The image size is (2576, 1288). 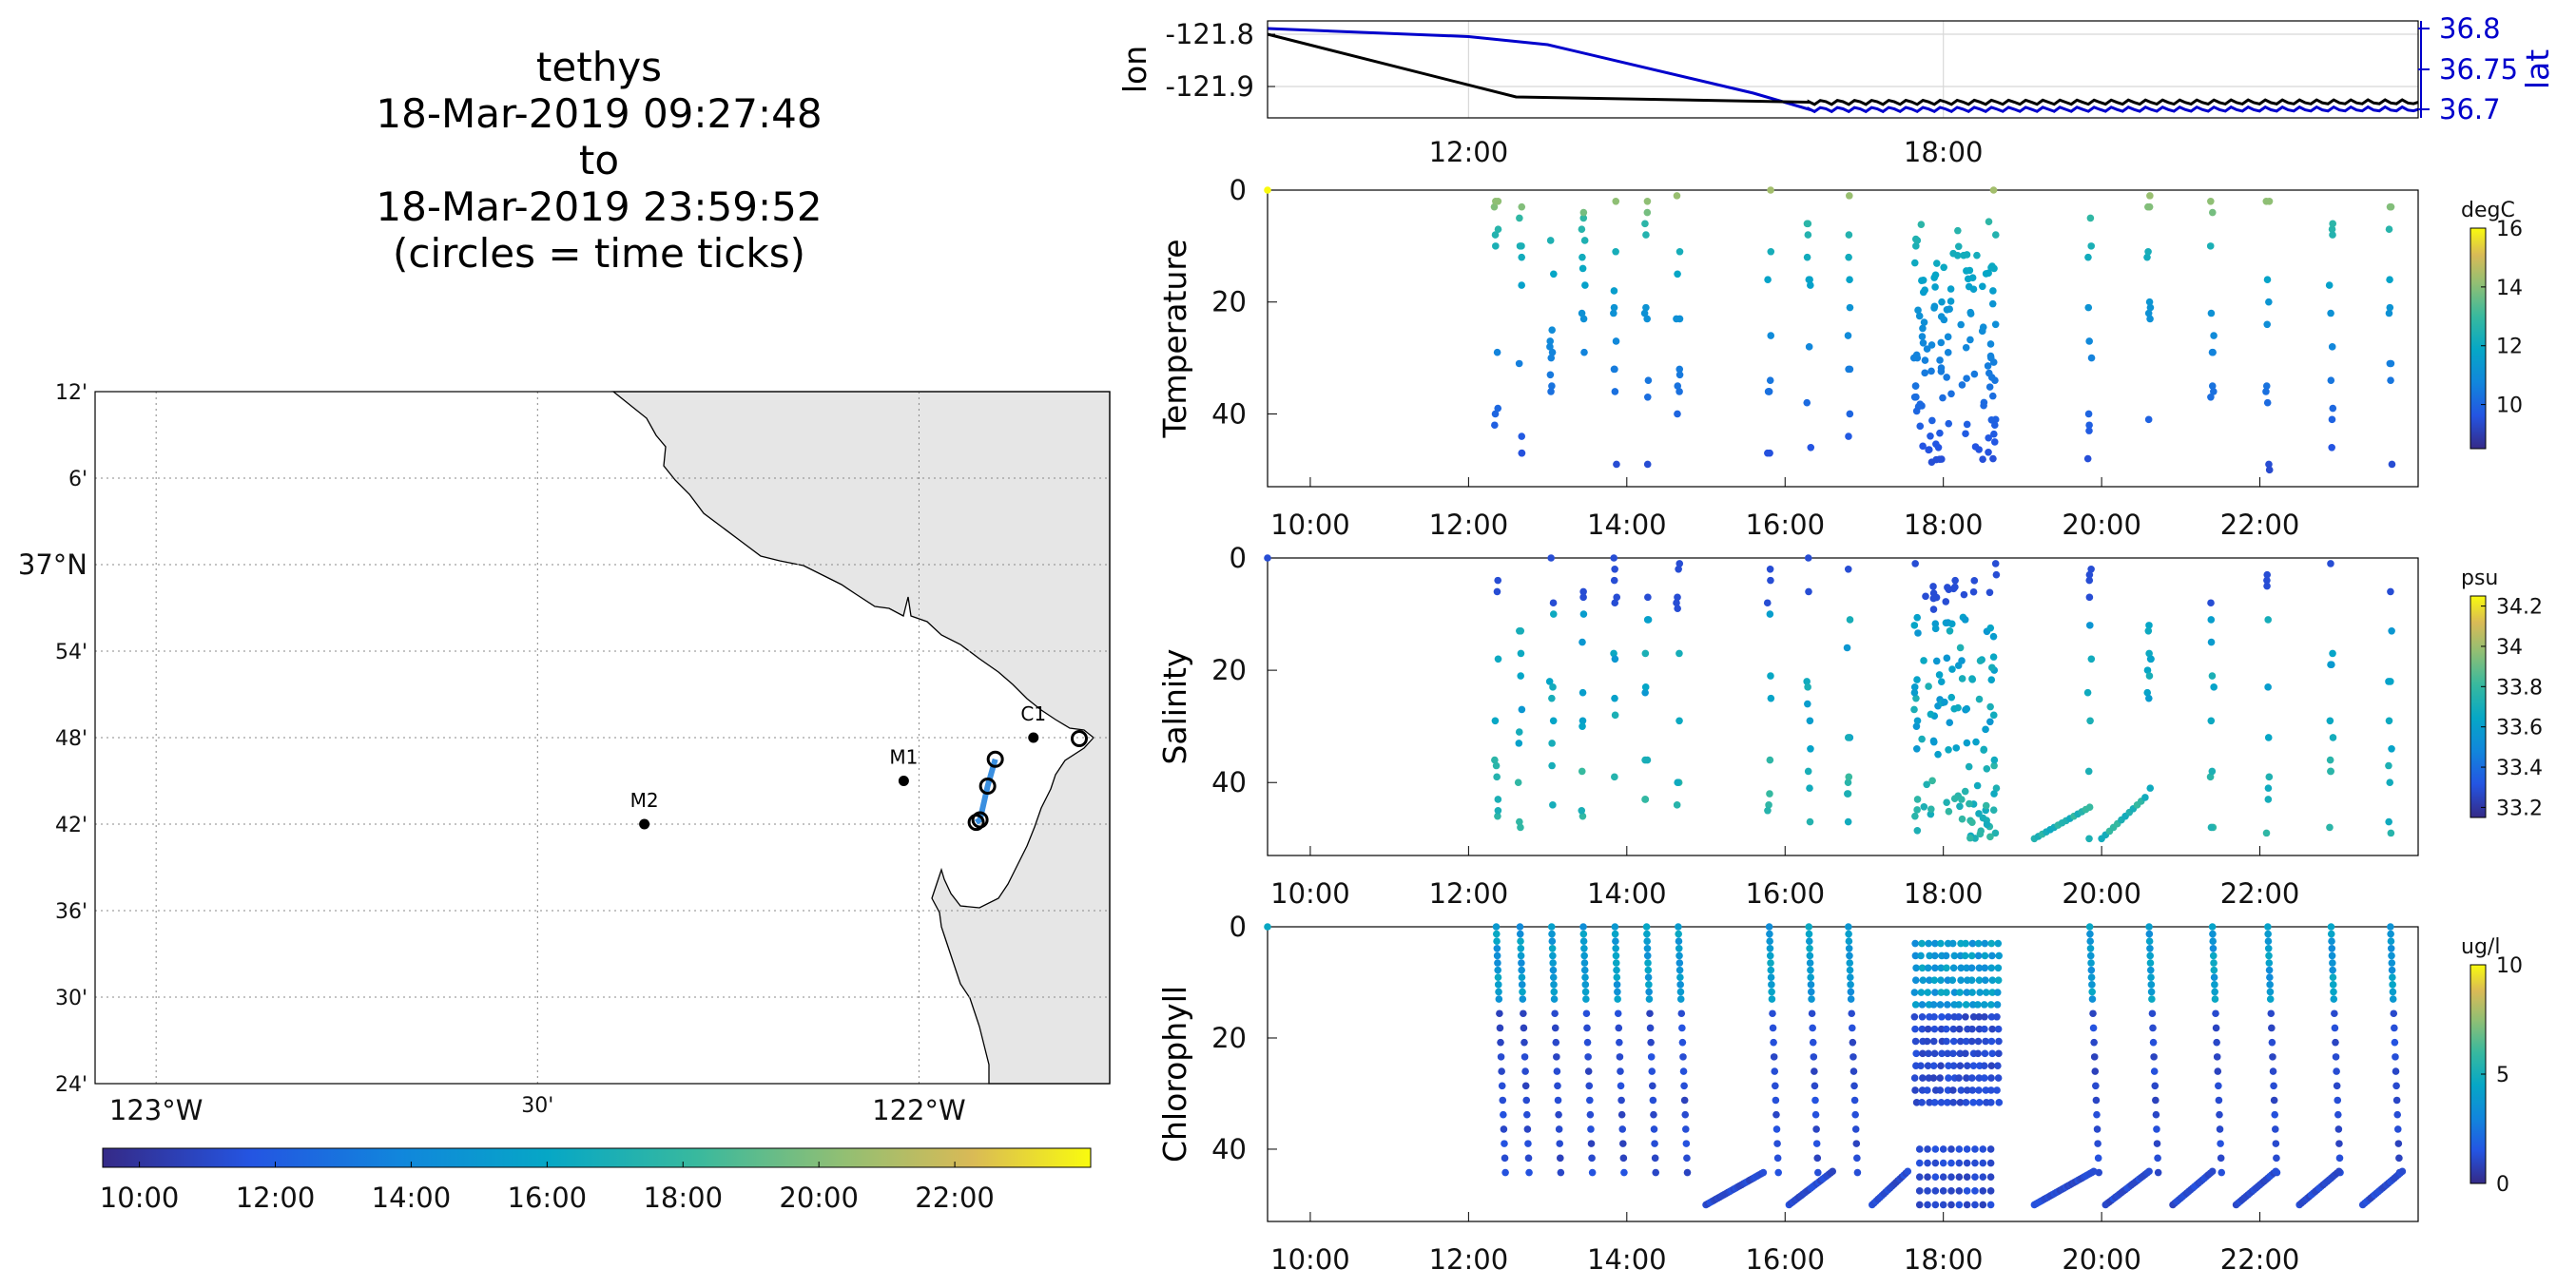 I want to click on xtick-label: 16:00, so click(x=1785, y=525).